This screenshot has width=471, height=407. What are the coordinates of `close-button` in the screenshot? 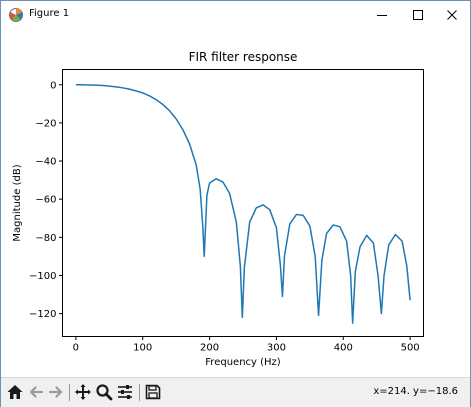 It's located at (452, 15).